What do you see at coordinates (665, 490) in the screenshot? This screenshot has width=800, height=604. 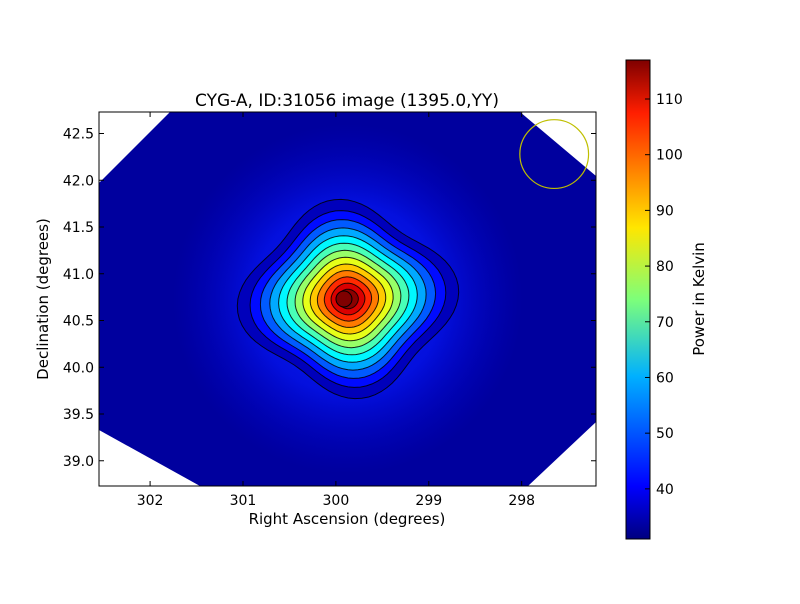 I see `colorbar-tick-label: 40` at bounding box center [665, 490].